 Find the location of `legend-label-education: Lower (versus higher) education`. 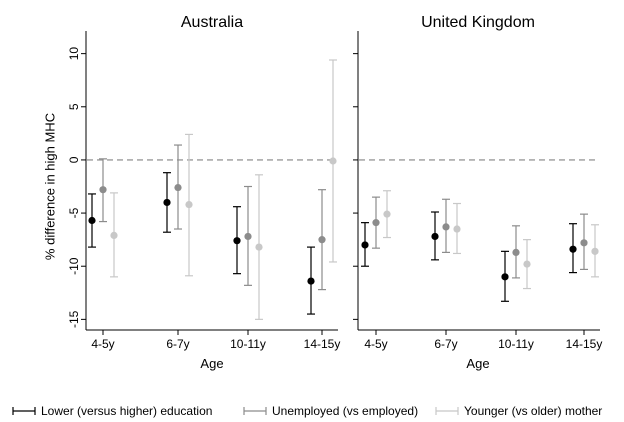

legend-label-education: Lower (versus higher) education is located at coordinates (126, 411).